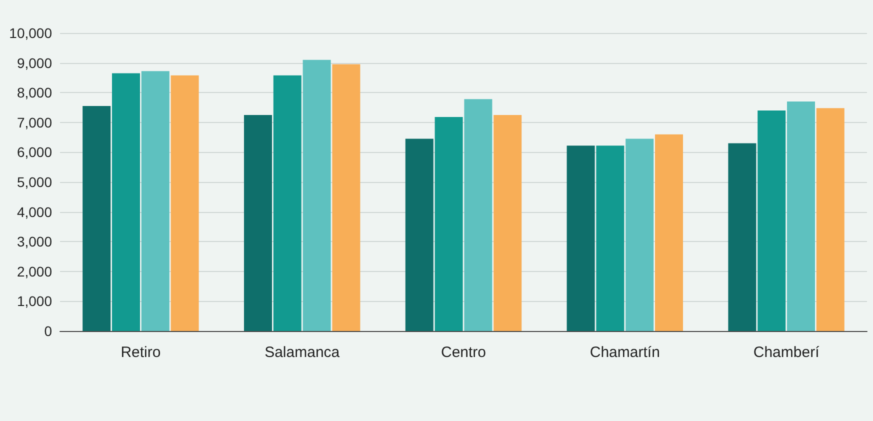 This screenshot has width=873, height=421. I want to click on y-tick-label: 5,000, so click(34, 182).